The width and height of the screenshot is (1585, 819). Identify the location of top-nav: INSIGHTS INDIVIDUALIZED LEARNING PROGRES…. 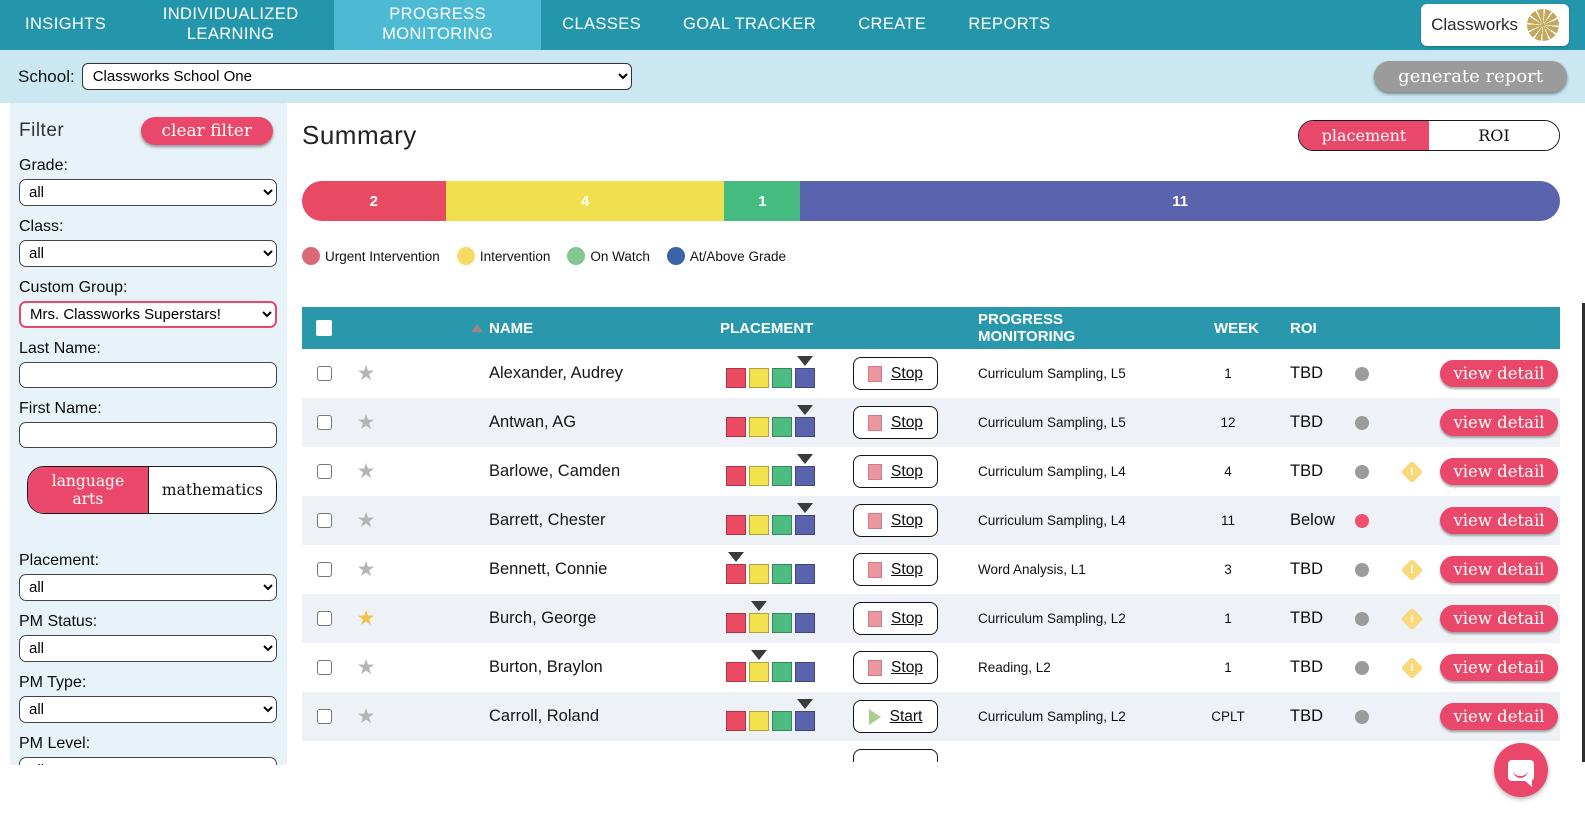
(792, 25).